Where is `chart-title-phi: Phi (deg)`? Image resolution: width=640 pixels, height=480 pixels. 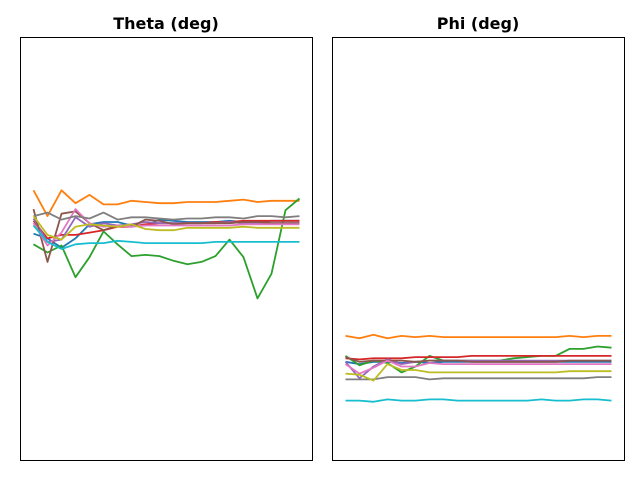
chart-title-phi: Phi (deg) is located at coordinates (478, 23).